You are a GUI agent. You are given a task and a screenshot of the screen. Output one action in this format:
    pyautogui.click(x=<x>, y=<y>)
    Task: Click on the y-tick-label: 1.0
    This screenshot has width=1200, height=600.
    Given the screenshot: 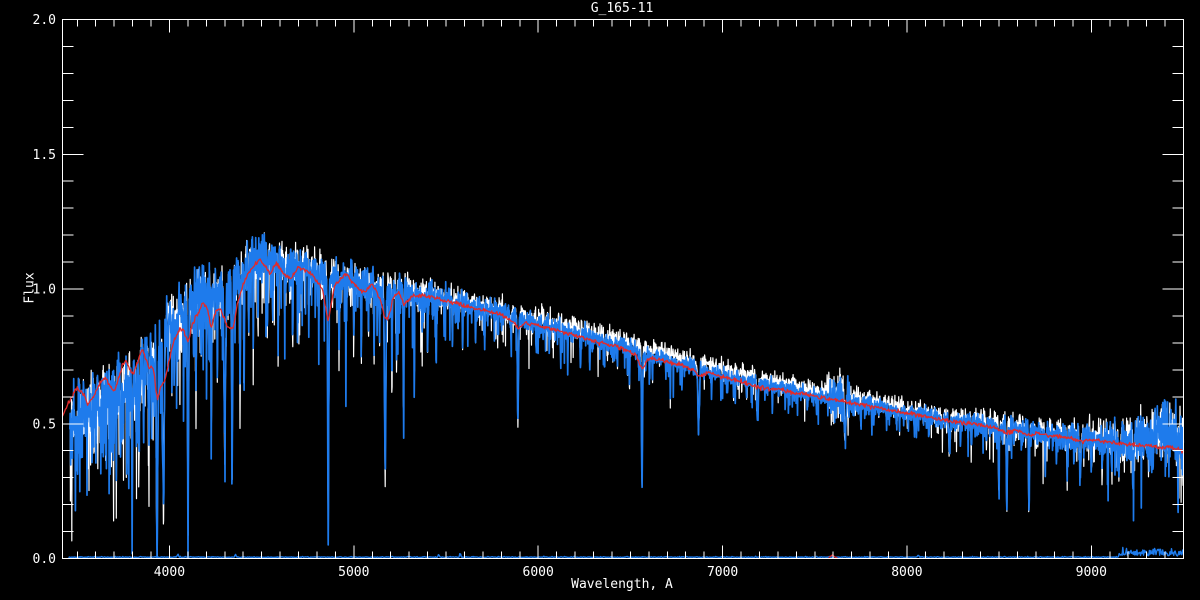 What is the action you would take?
    pyautogui.click(x=44, y=290)
    